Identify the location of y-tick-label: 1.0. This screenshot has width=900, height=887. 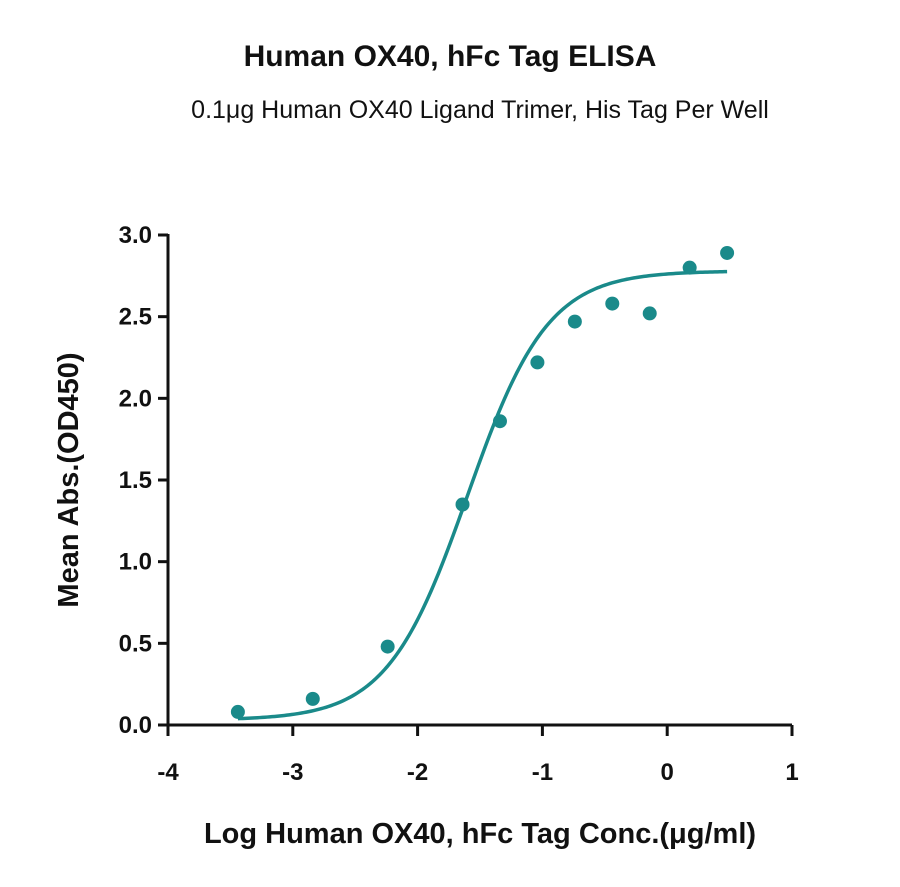
(135, 562).